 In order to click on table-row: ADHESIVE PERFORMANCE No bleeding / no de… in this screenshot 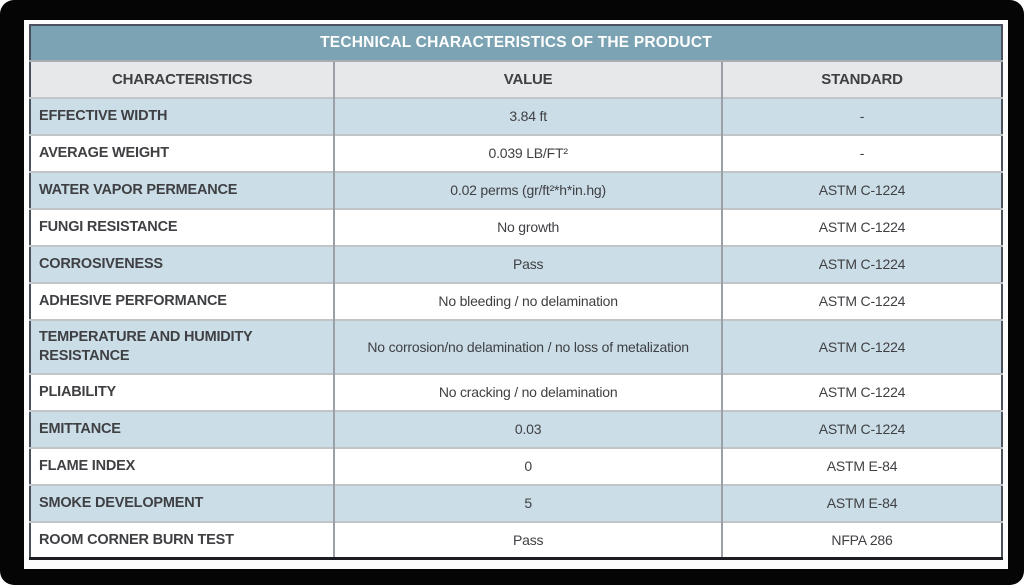, I will do `click(516, 301)`.